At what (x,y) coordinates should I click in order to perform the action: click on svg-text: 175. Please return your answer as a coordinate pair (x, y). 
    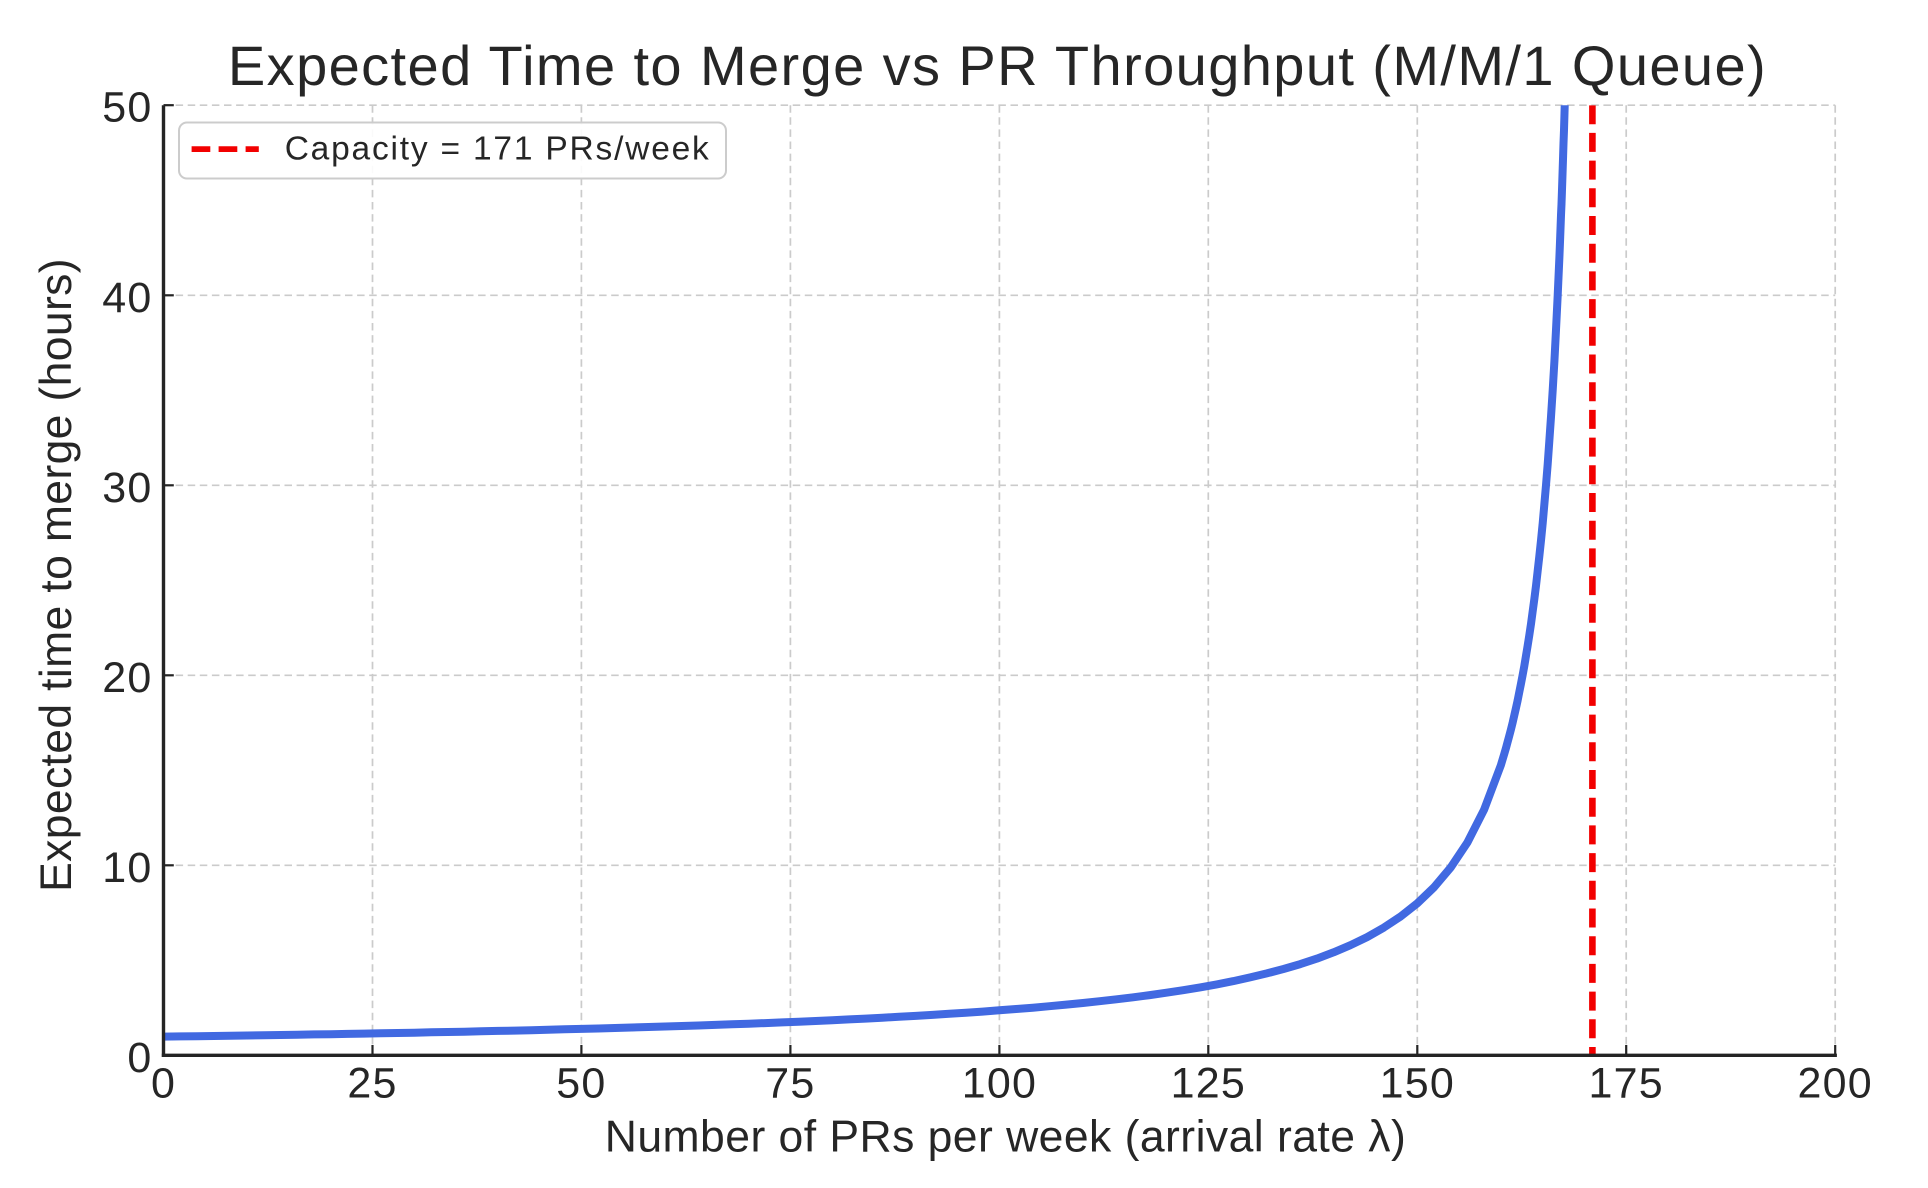
    Looking at the image, I should click on (1626, 1084).